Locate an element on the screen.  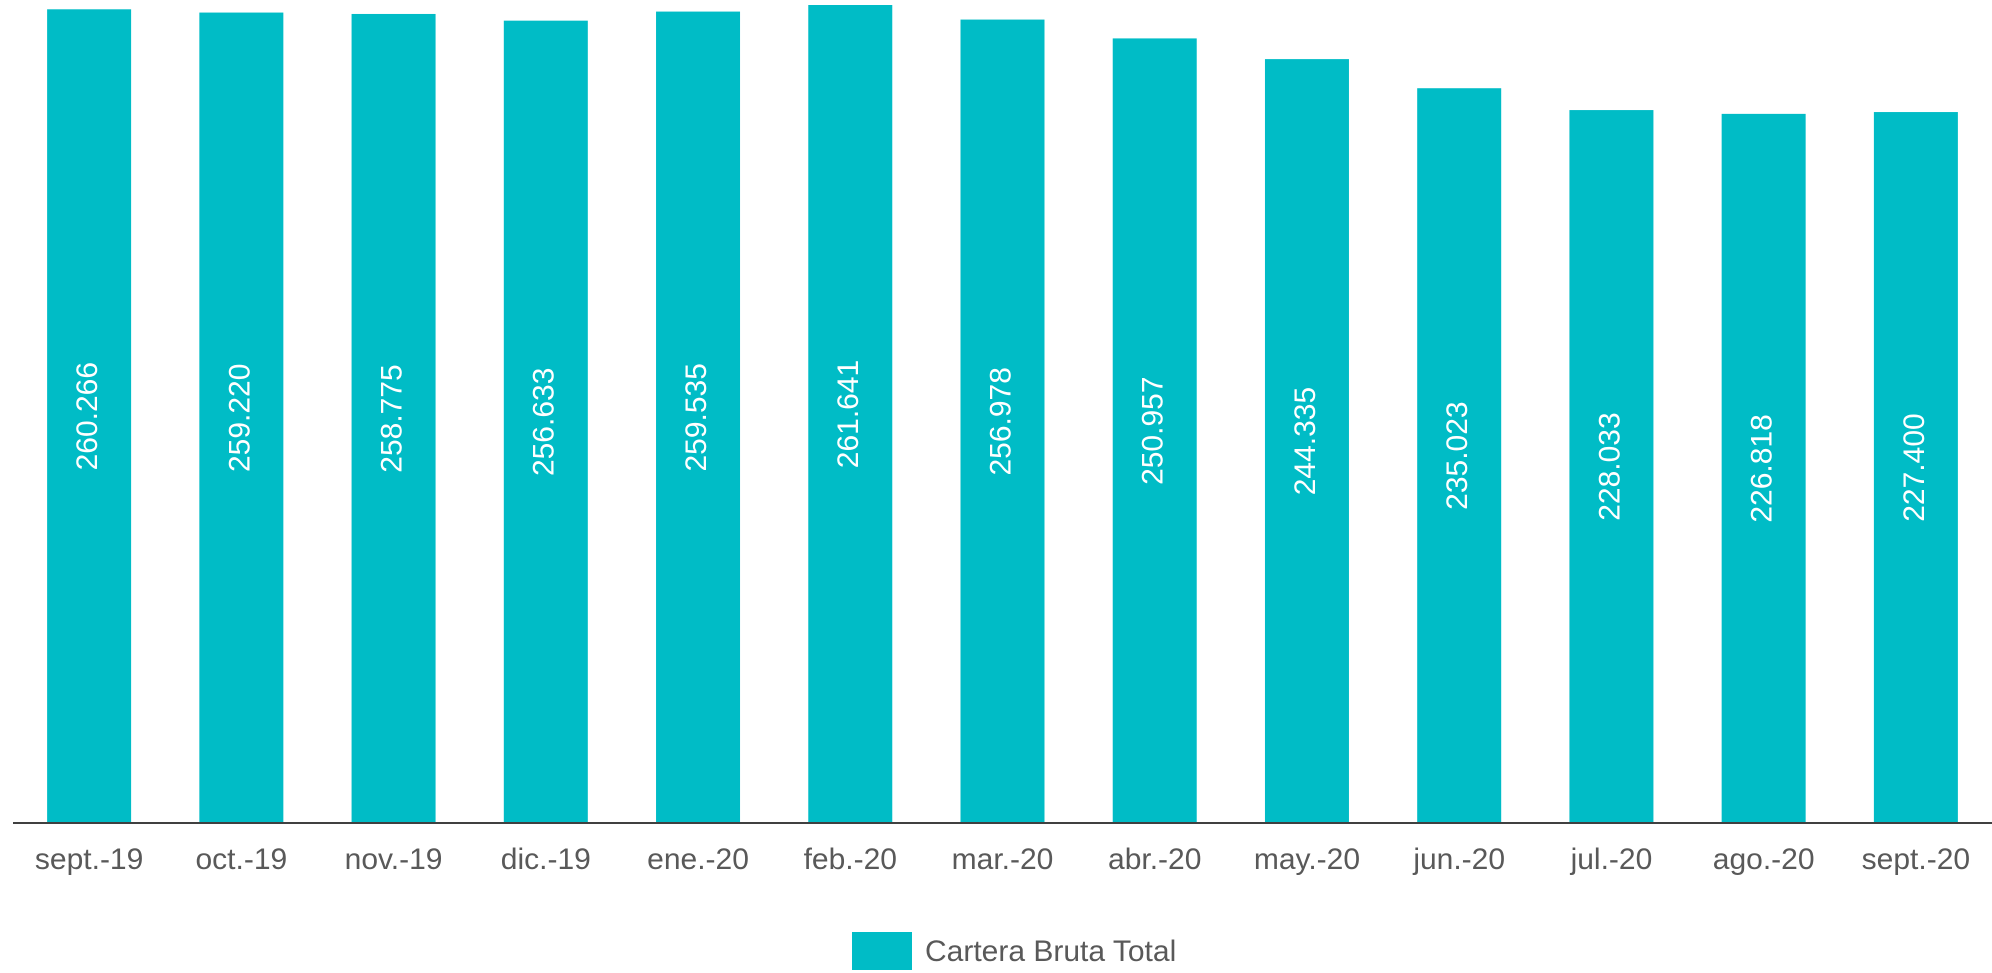
x-tick-label: sept.-20 is located at coordinates (1916, 859).